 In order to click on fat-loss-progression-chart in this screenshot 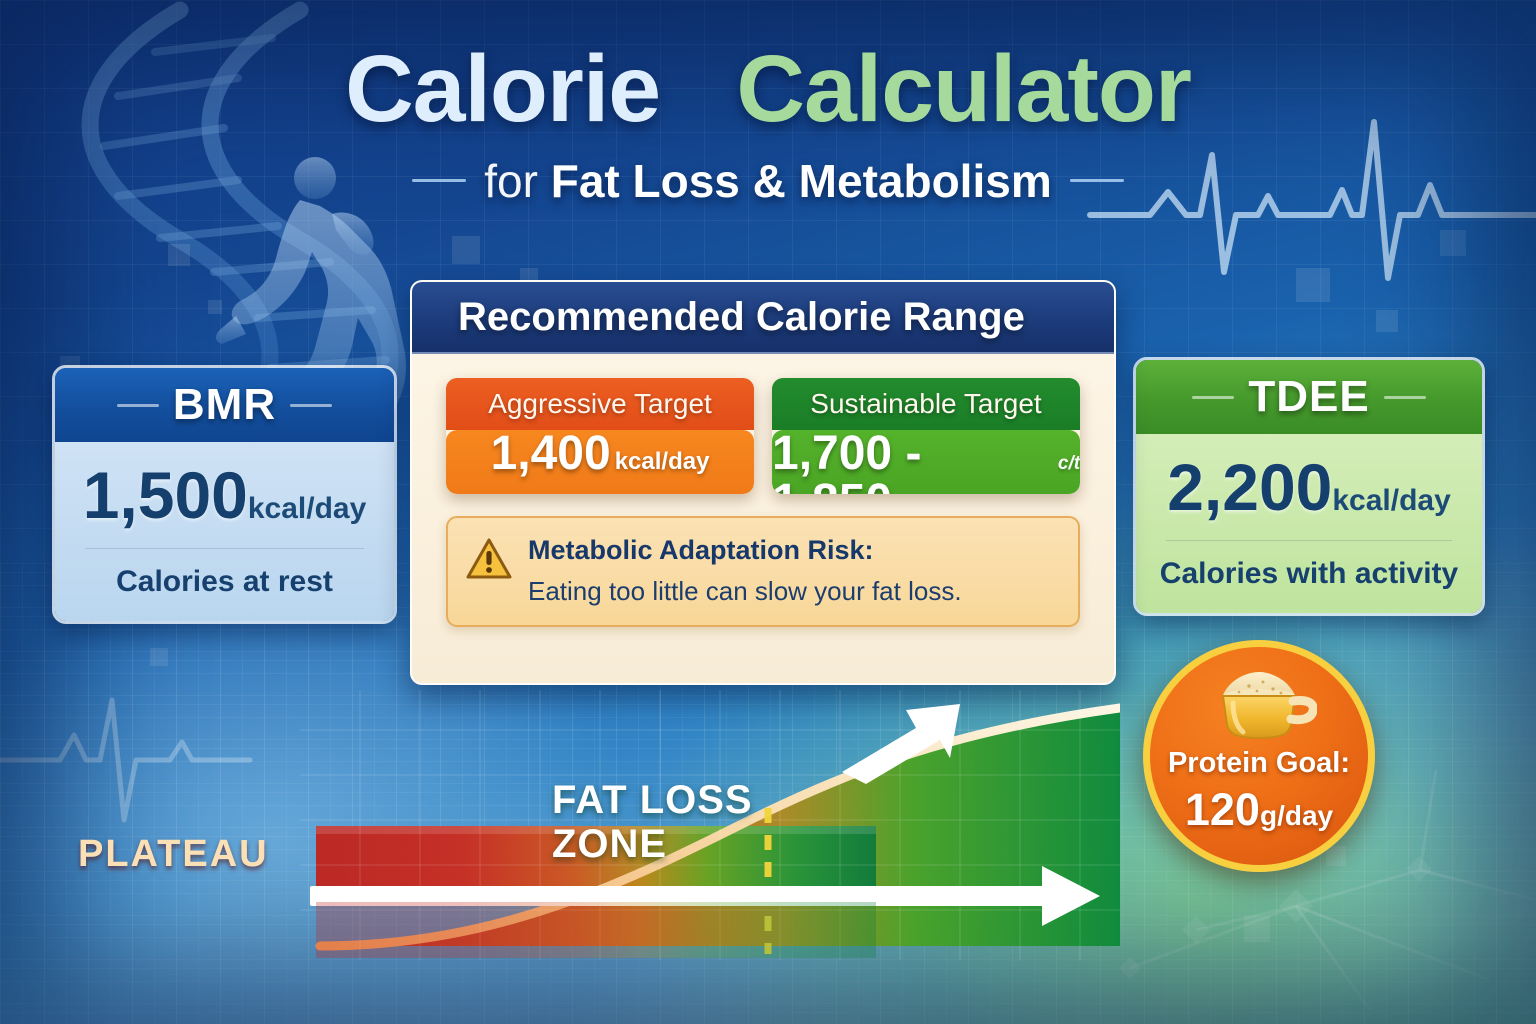, I will do `click(710, 825)`.